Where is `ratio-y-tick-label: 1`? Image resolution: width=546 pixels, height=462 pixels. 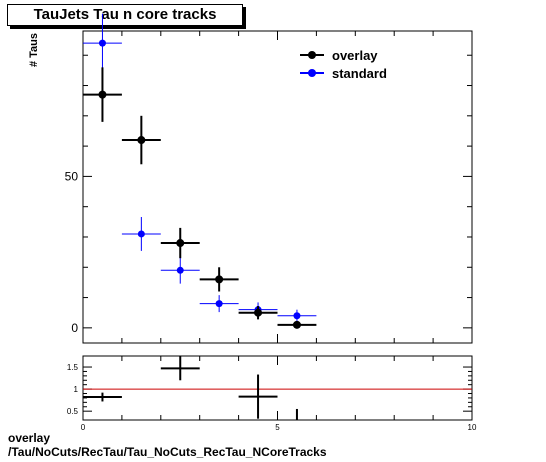
ratio-y-tick-label: 1 is located at coordinates (76, 389).